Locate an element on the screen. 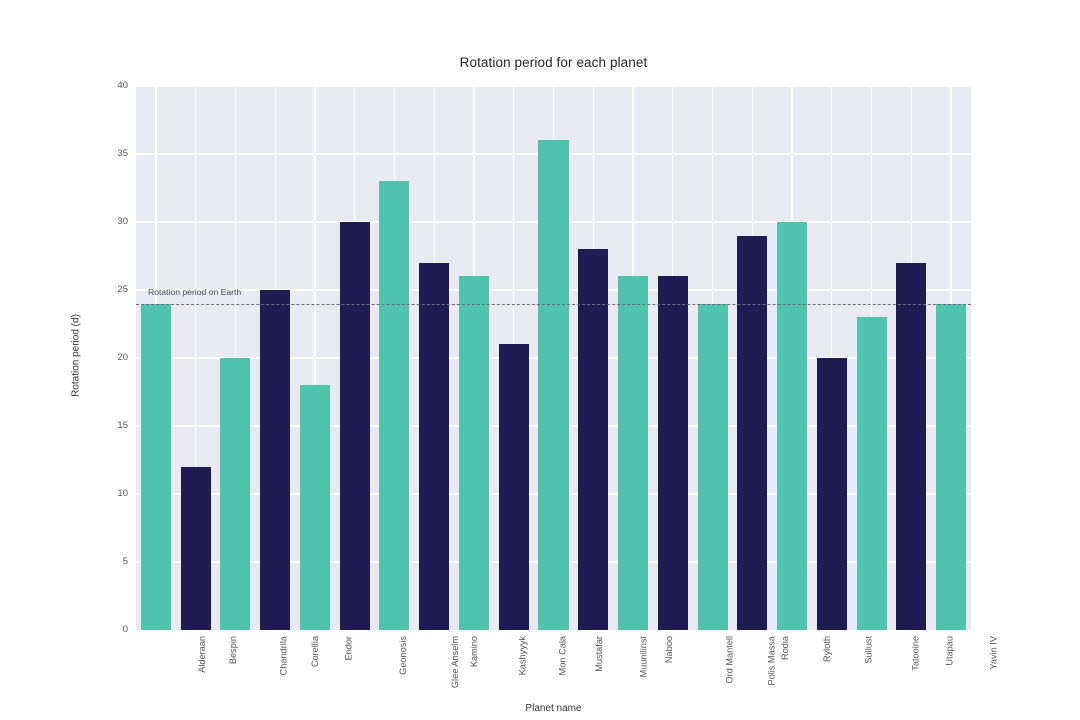 The width and height of the screenshot is (1080, 720). chart-title: Rotation period for each planet is located at coordinates (553, 62).